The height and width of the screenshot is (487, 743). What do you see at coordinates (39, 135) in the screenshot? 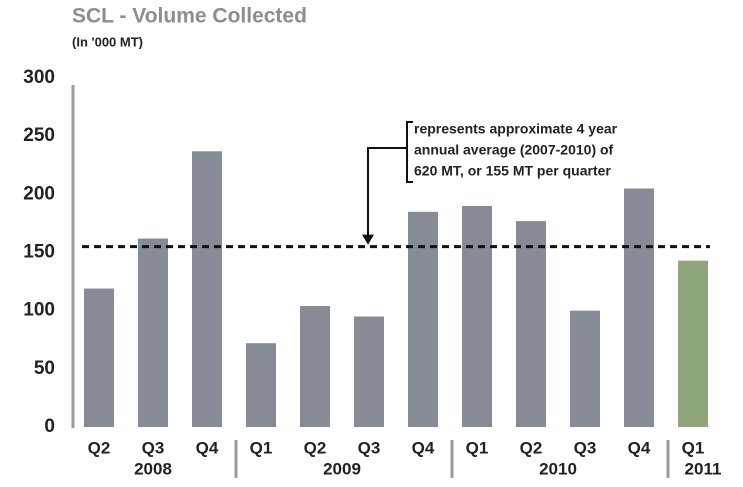
I see `y-tick-label: 250` at bounding box center [39, 135].